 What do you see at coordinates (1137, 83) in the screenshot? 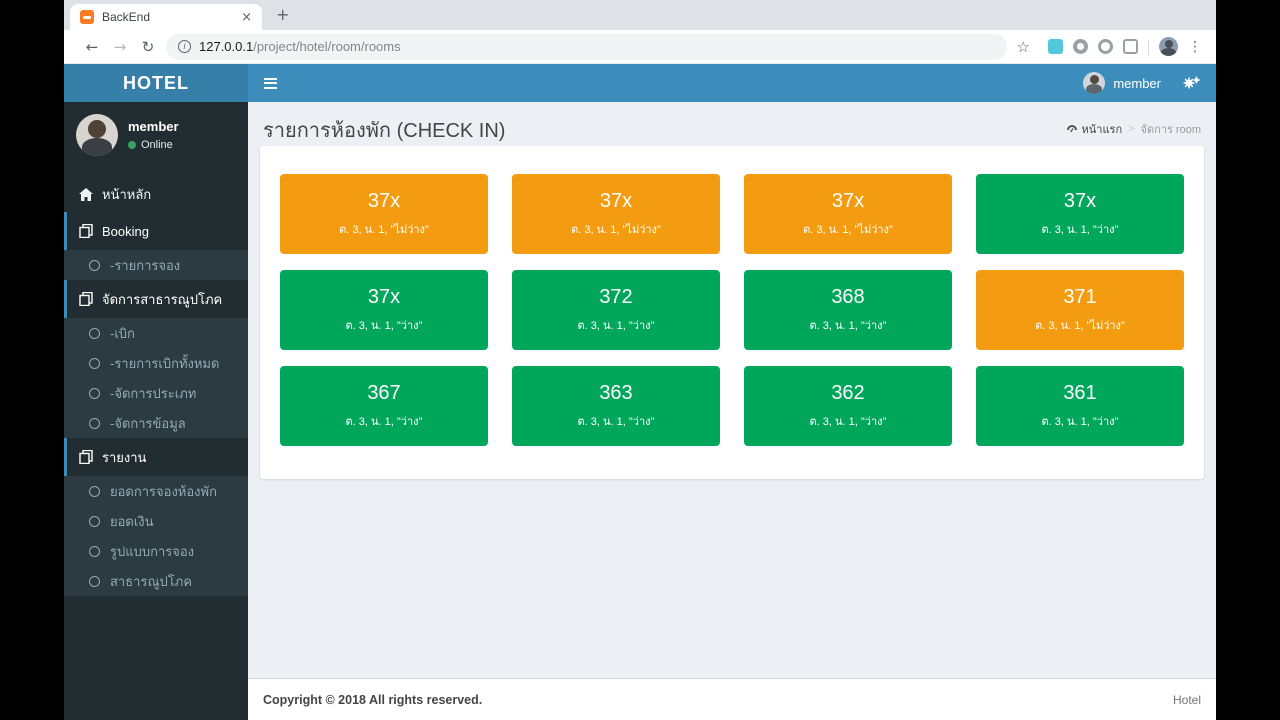
I see `user-menu-label: member` at bounding box center [1137, 83].